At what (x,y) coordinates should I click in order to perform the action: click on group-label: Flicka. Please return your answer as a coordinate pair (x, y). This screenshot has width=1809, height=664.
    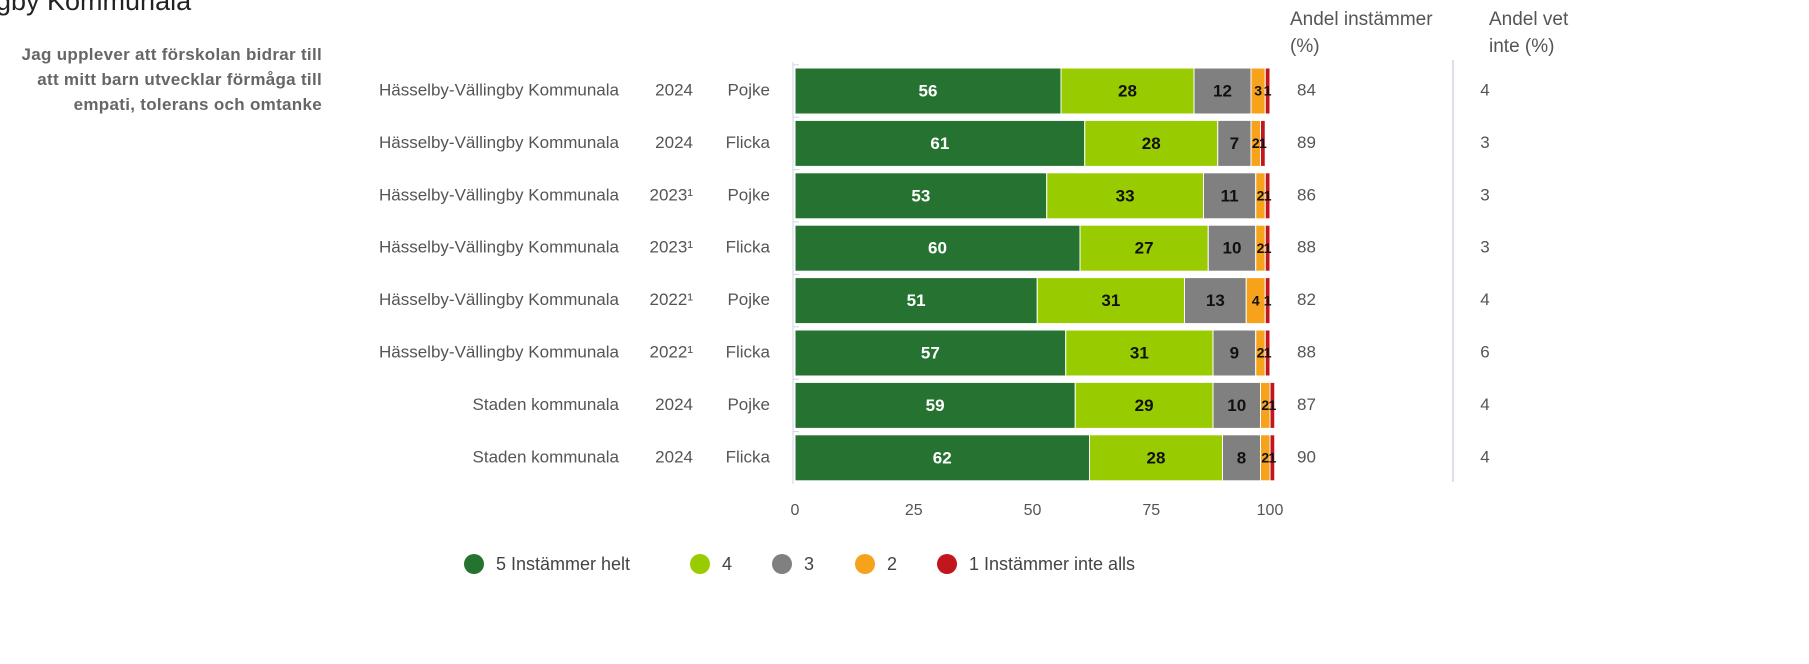
    Looking at the image, I should click on (748, 351).